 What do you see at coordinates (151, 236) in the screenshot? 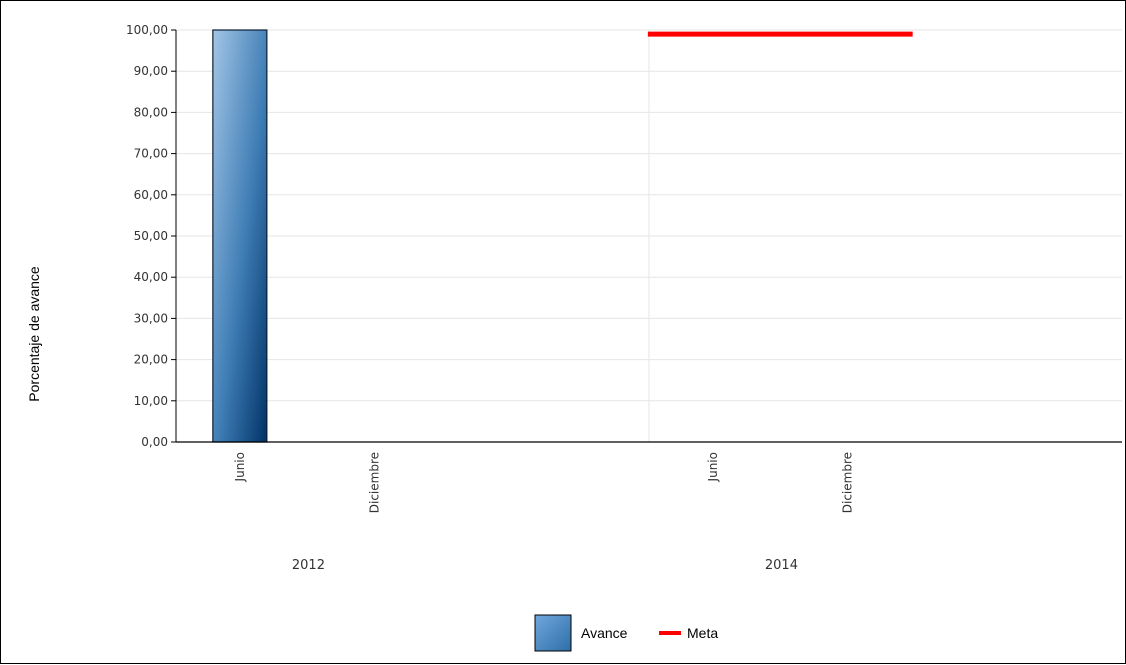
I see `y-tick-label: 50,00` at bounding box center [151, 236].